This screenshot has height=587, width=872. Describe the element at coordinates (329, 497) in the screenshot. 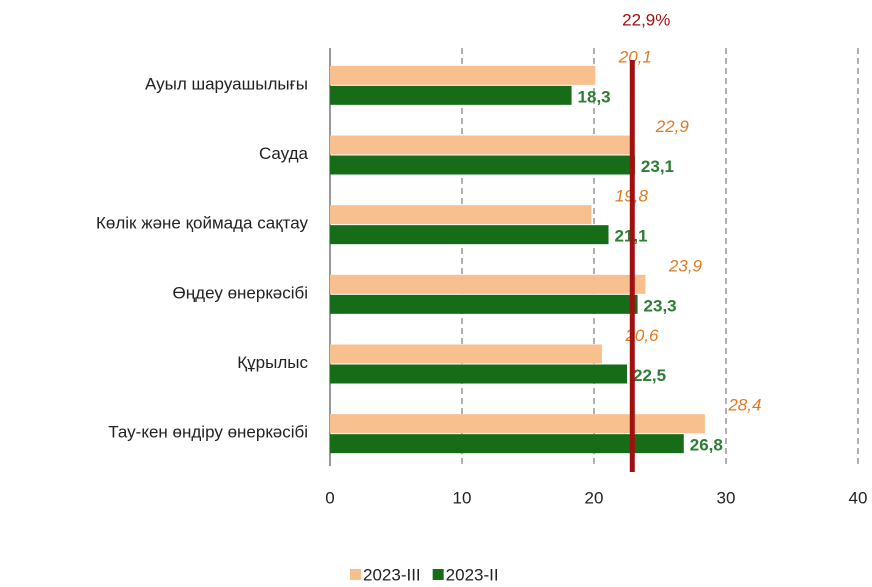

I see `x-tick-label: 0` at that location.